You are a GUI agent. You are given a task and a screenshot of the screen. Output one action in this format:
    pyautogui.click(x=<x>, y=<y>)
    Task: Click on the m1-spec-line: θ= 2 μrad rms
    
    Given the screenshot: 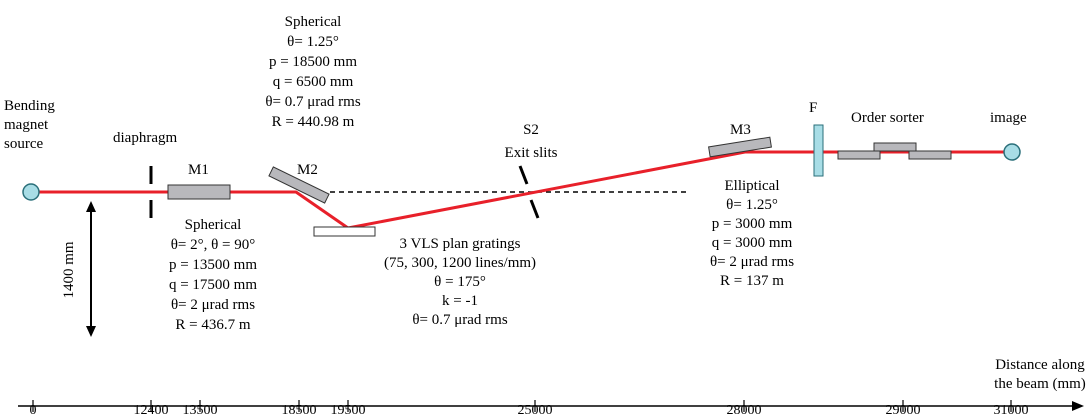 What is the action you would take?
    pyautogui.click(x=213, y=305)
    